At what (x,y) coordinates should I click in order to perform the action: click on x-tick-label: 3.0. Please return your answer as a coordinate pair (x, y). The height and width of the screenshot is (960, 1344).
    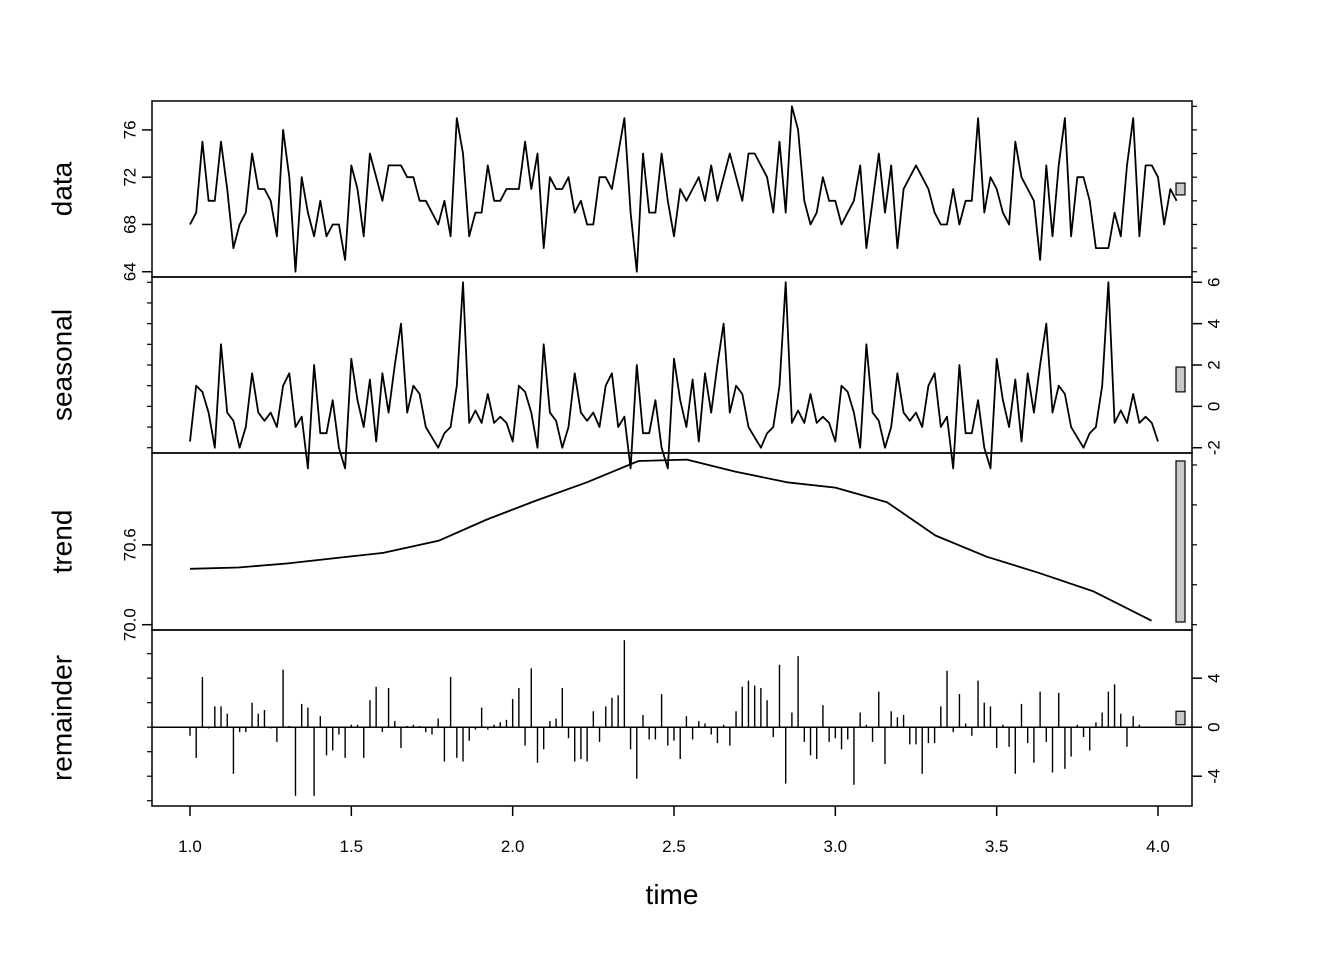
    Looking at the image, I should click on (836, 846).